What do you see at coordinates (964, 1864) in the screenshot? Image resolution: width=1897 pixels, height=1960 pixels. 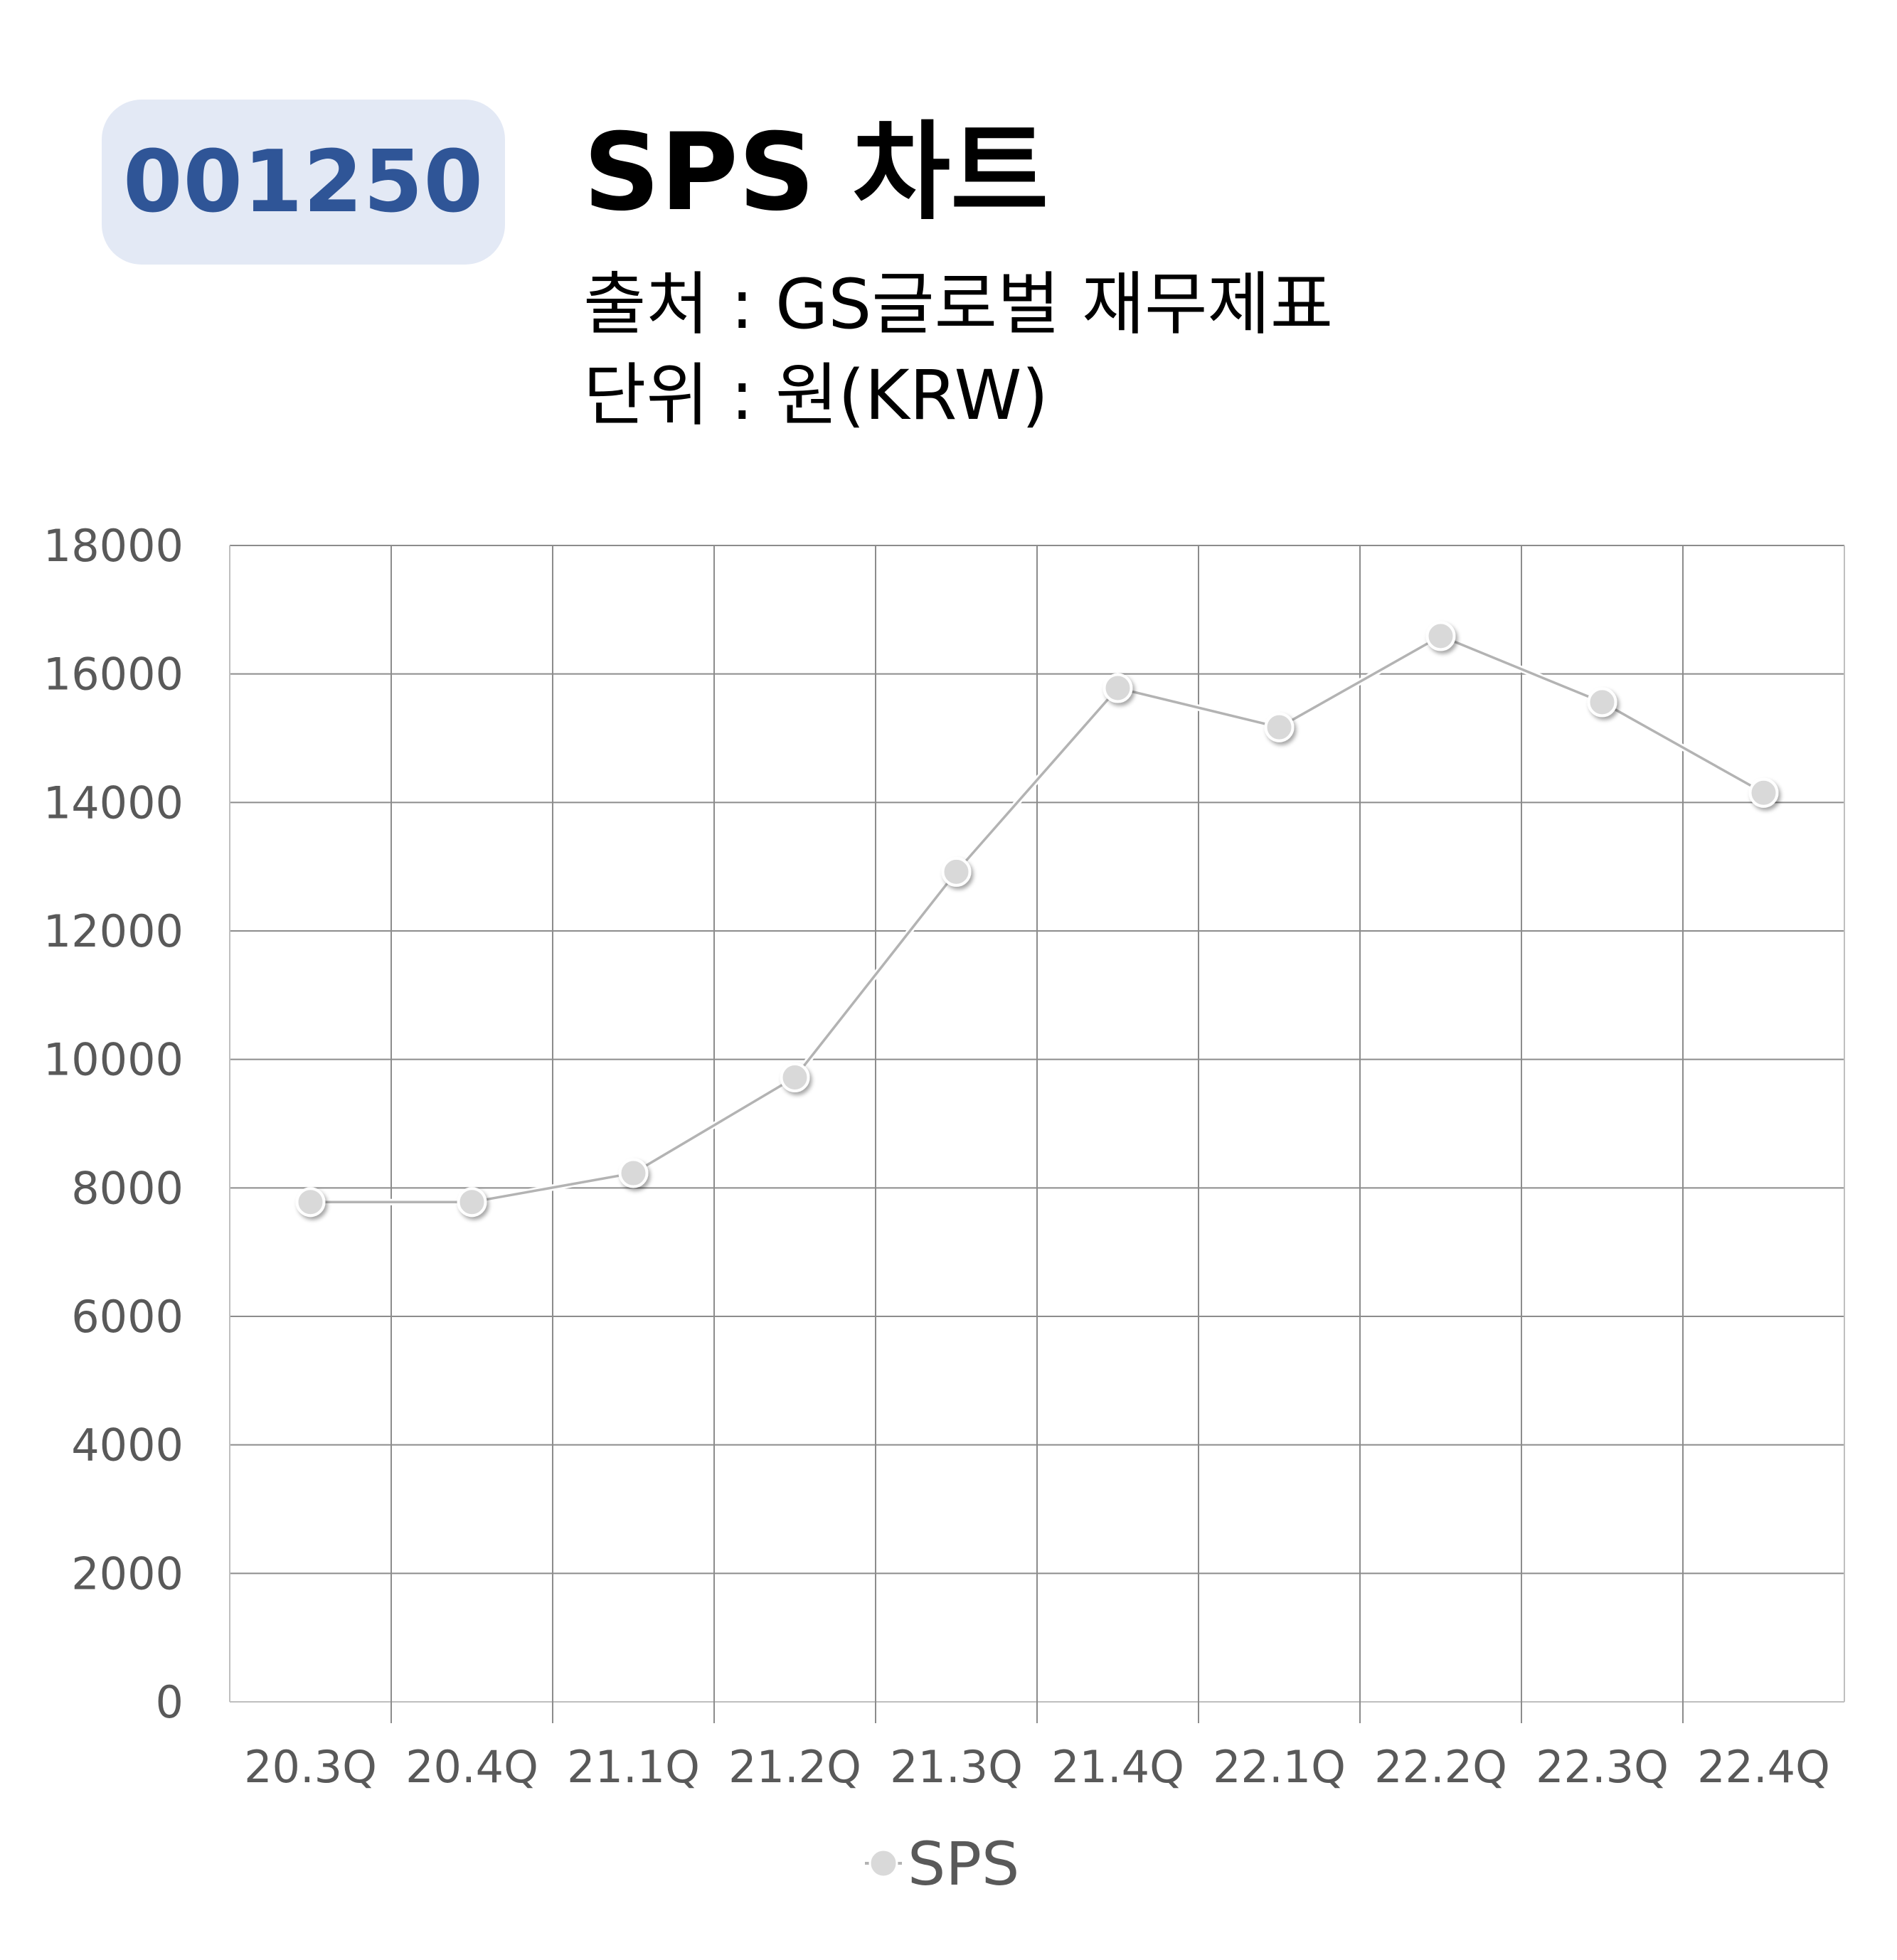 I see `legend-label: SPS` at bounding box center [964, 1864].